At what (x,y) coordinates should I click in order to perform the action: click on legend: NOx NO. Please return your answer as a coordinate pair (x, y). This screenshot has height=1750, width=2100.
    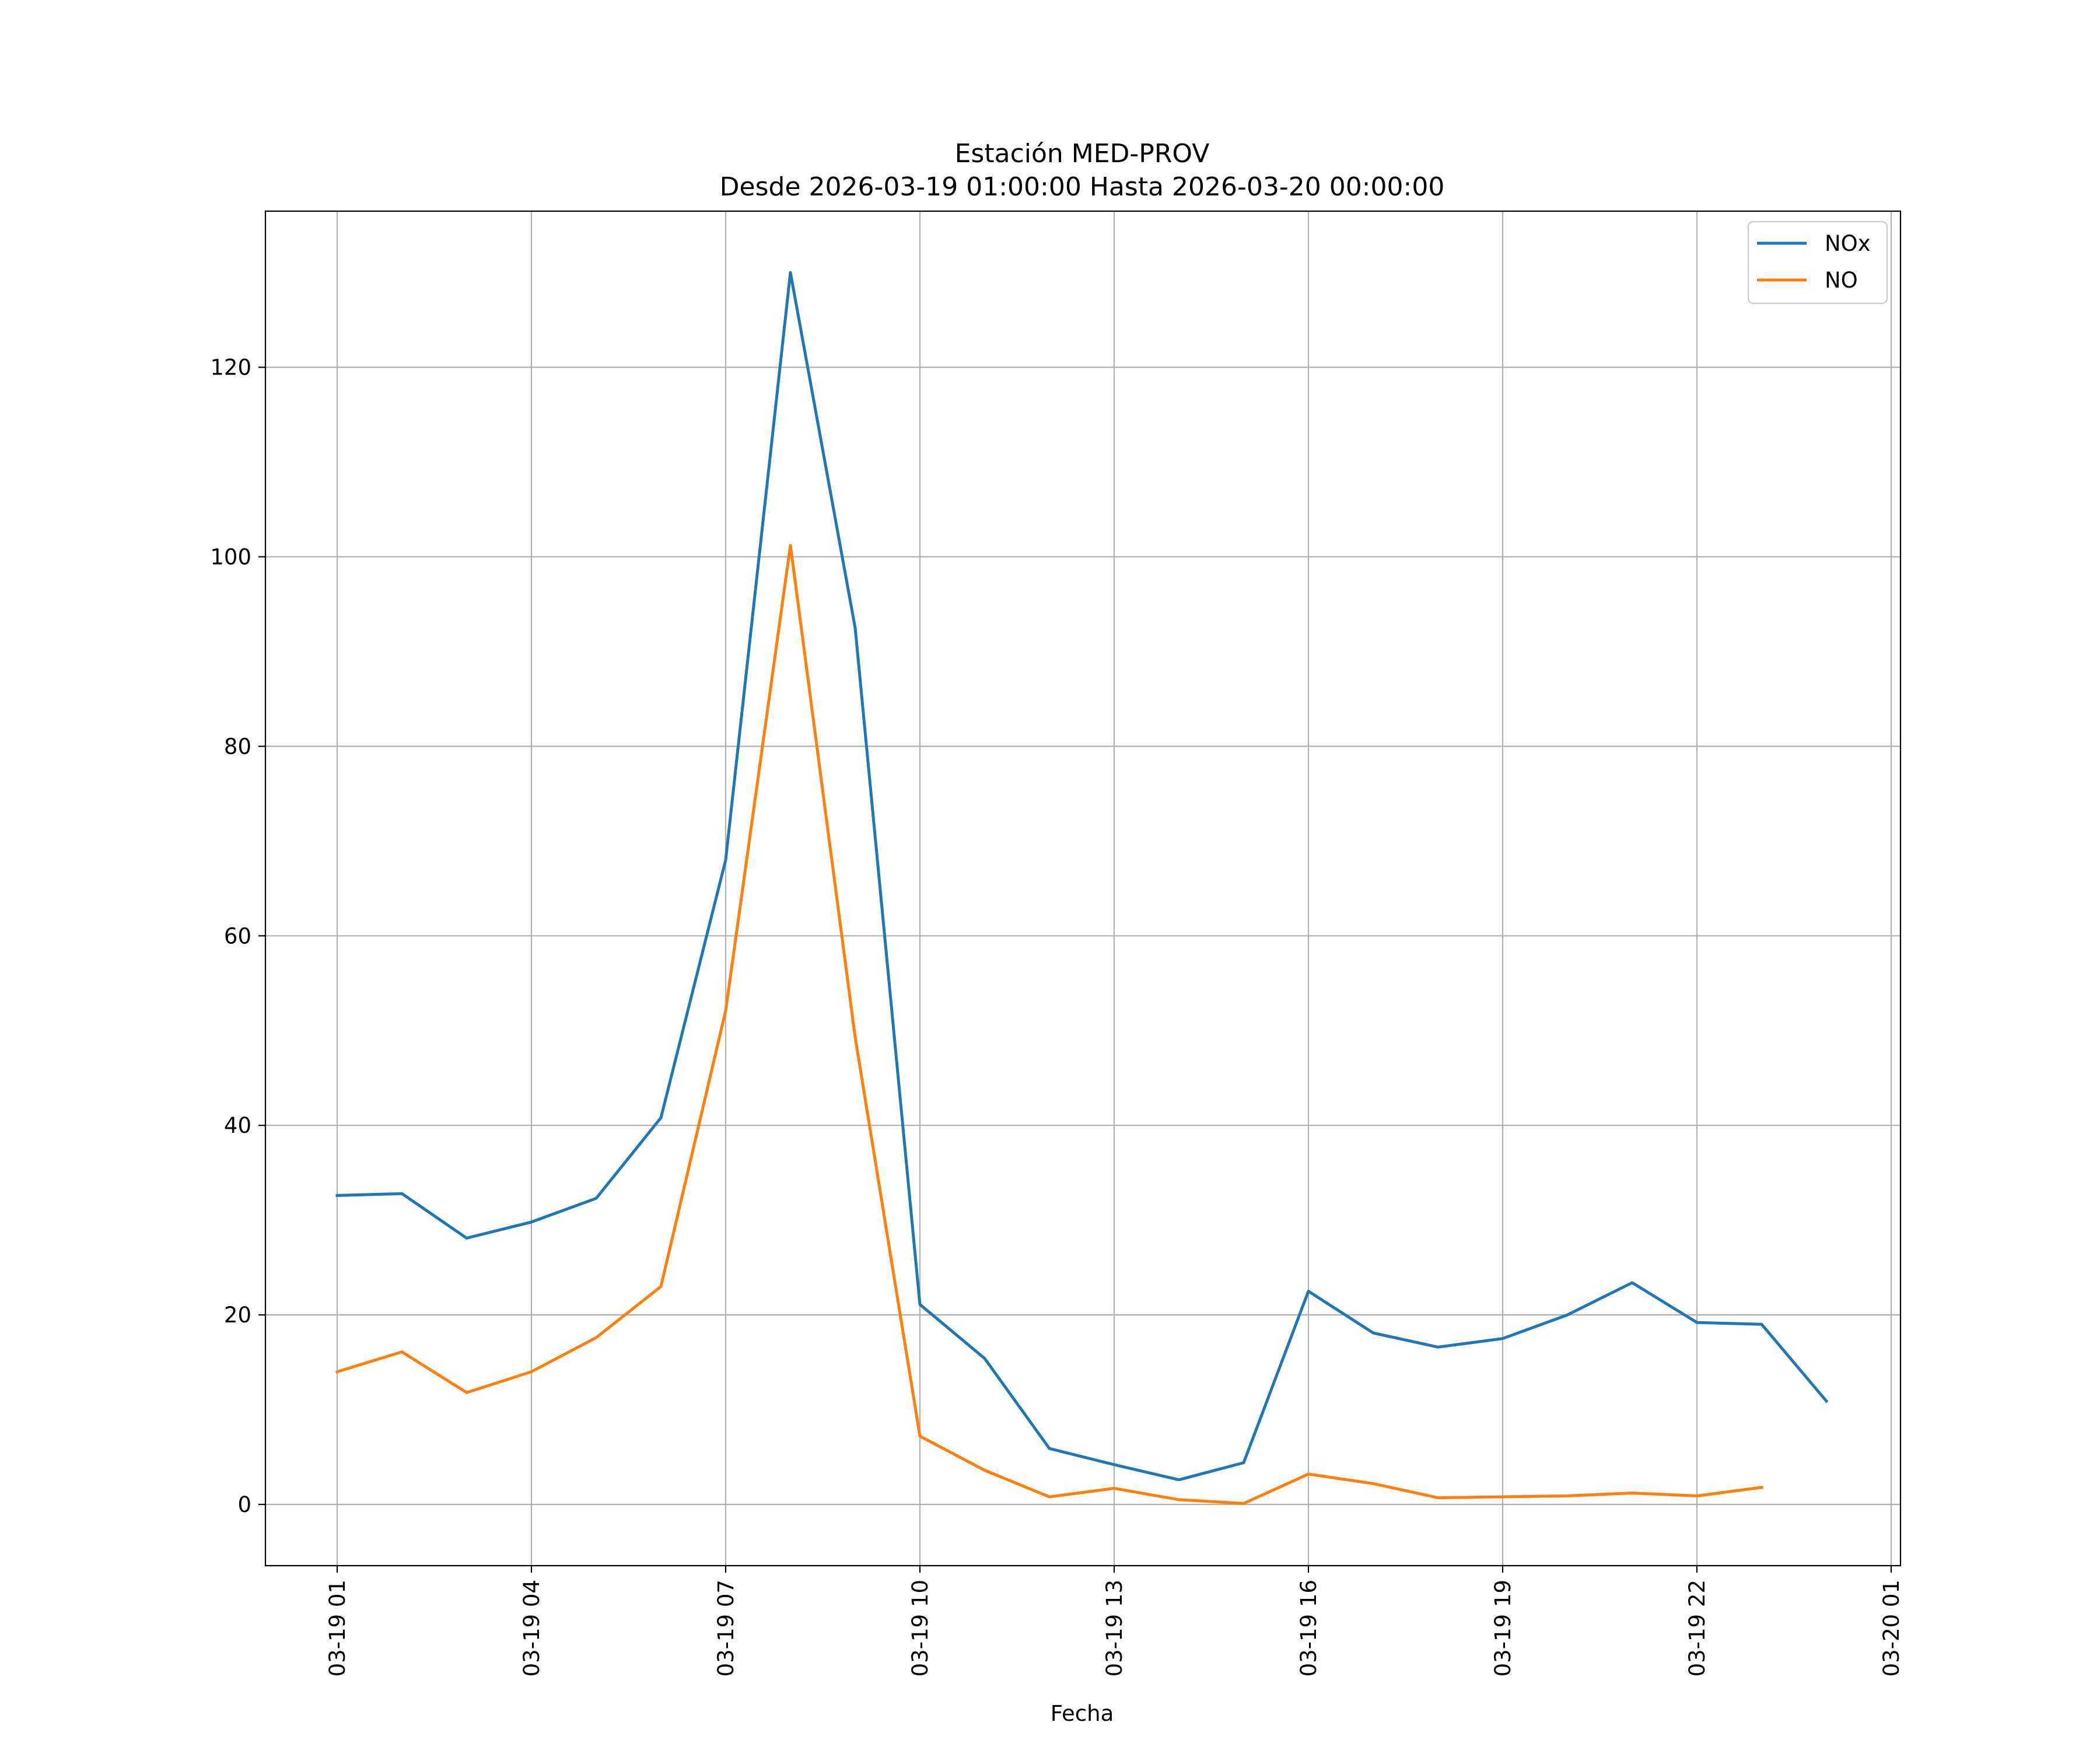
    Looking at the image, I should click on (1817, 262).